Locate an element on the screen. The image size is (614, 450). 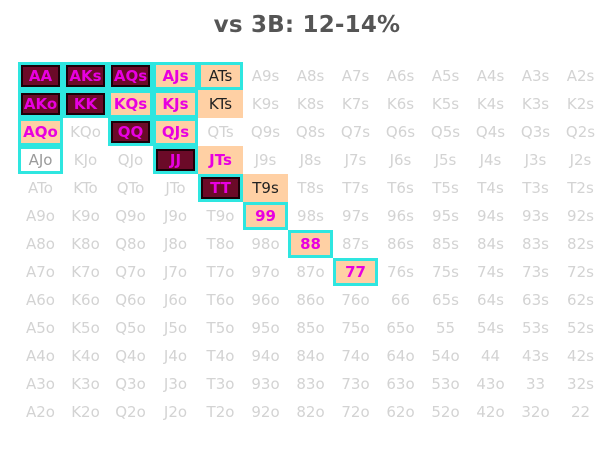
hand-cell: A4o is located at coordinates (40, 356).